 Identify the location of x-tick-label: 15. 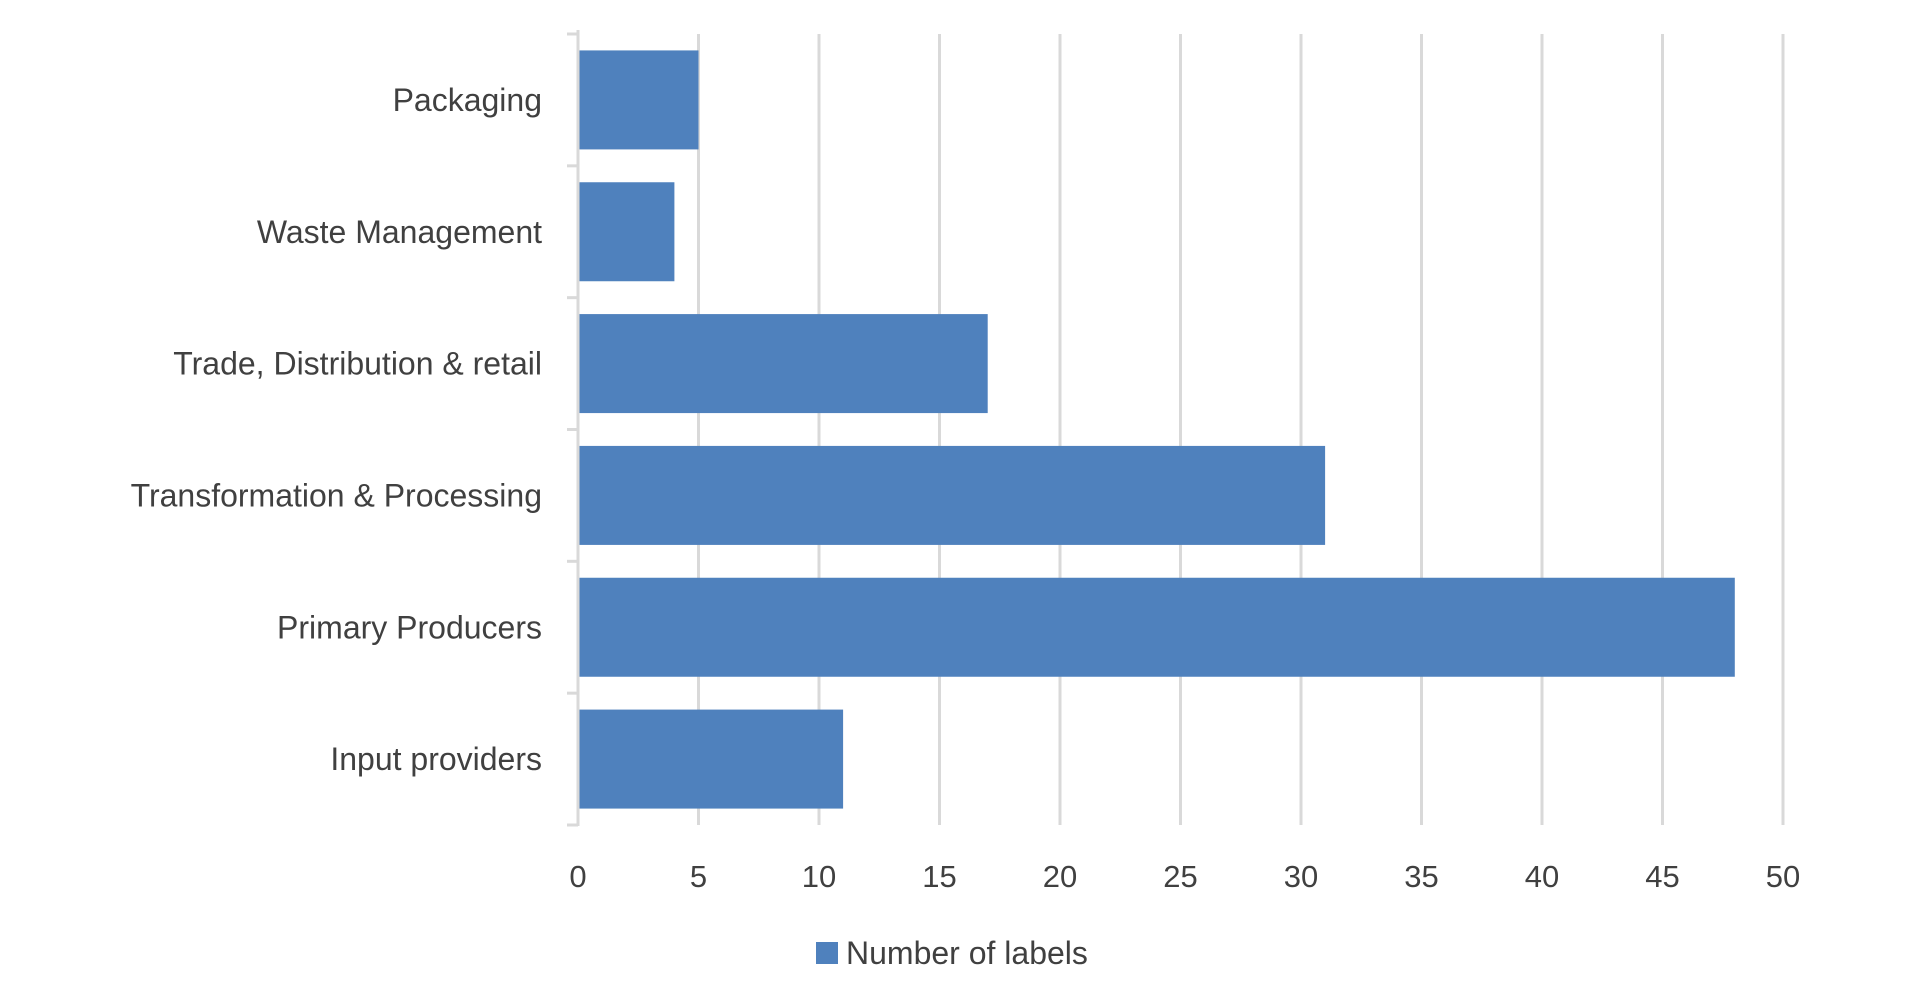
(939, 876).